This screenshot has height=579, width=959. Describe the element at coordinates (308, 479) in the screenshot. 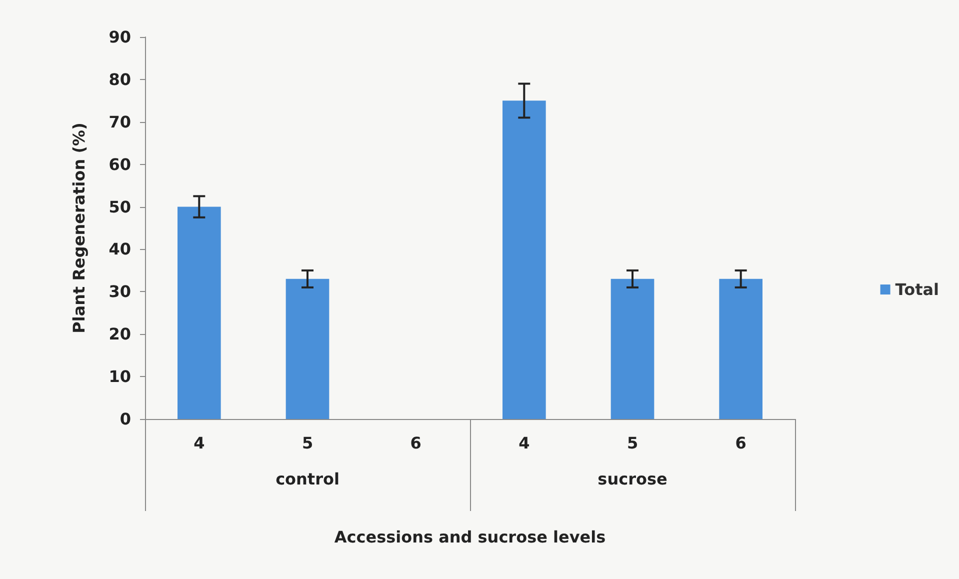

I see `text: control` at that location.